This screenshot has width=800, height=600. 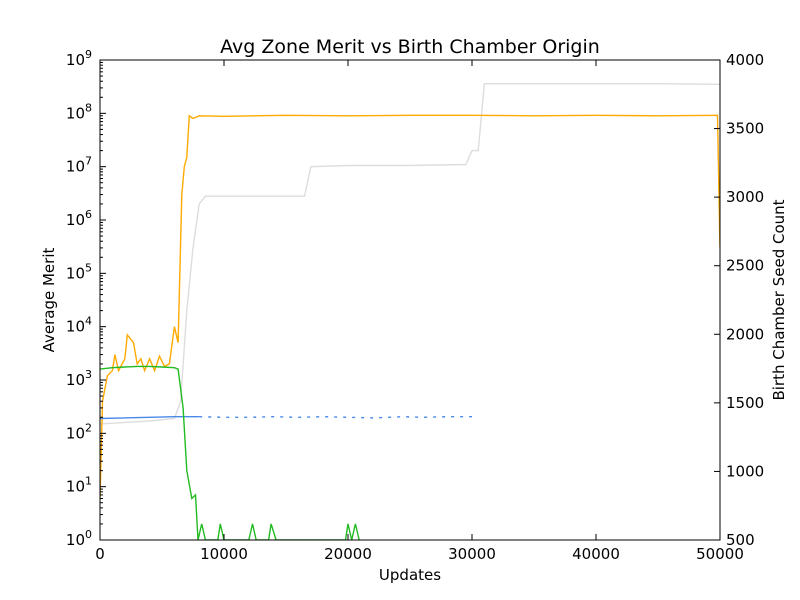 What do you see at coordinates (410, 575) in the screenshot?
I see `x-axis-label: Updates` at bounding box center [410, 575].